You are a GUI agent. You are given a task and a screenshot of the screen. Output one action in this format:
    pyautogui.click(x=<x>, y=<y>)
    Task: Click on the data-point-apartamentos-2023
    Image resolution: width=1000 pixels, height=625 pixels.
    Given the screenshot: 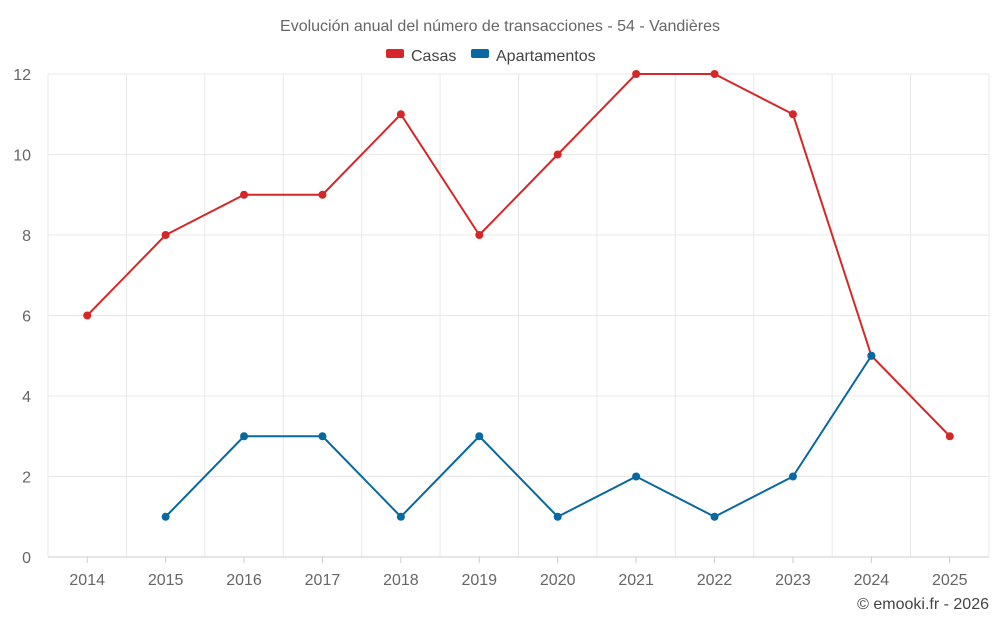 What is the action you would take?
    pyautogui.click(x=792, y=476)
    